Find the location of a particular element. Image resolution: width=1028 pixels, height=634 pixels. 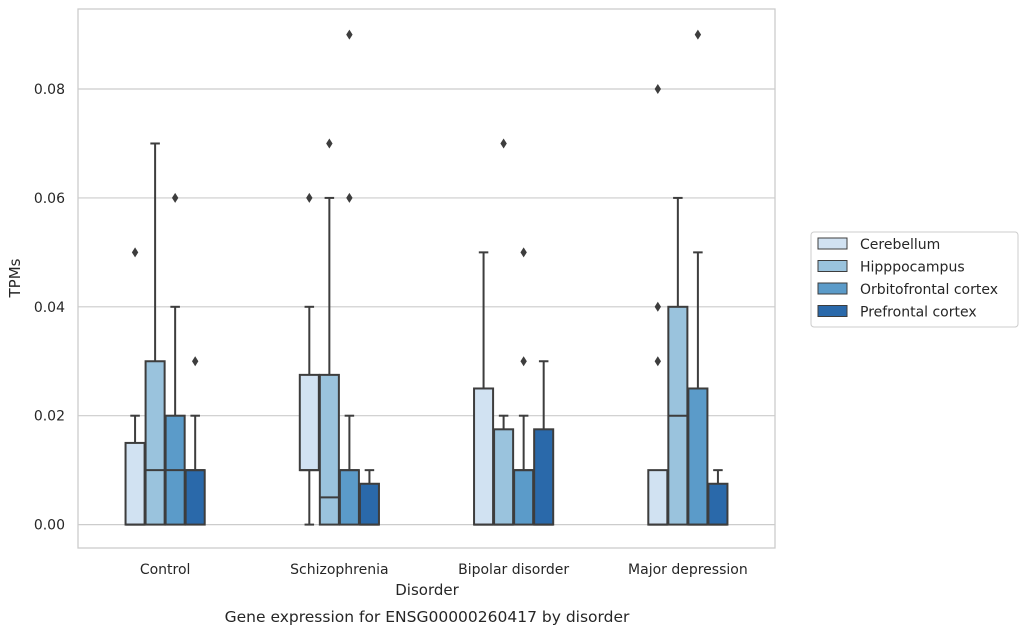

legend-item: Cerebellum is located at coordinates (878, 245).